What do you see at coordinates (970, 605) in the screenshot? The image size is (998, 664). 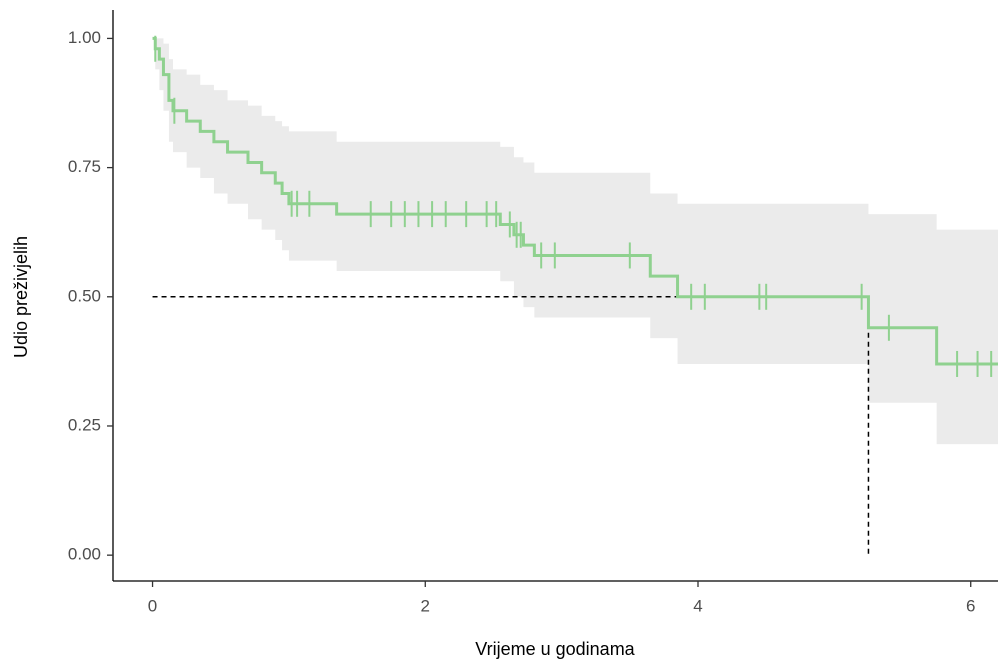 I see `x-tick-label: 6` at bounding box center [970, 605].